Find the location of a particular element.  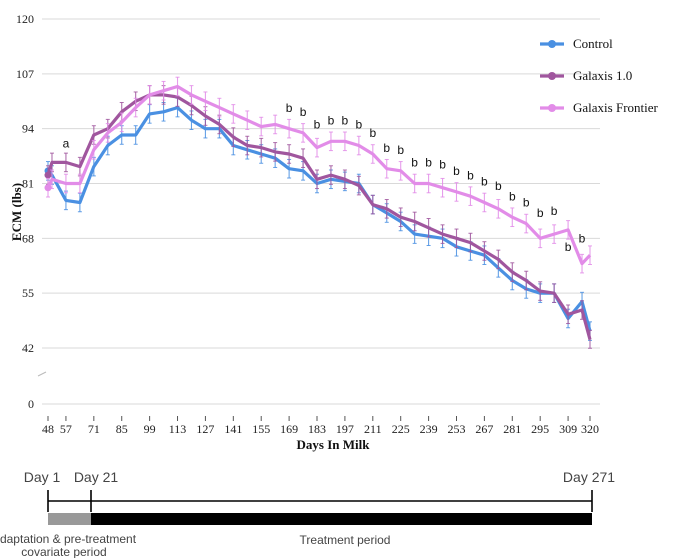

x-tick-label: 57 is located at coordinates (66, 429).